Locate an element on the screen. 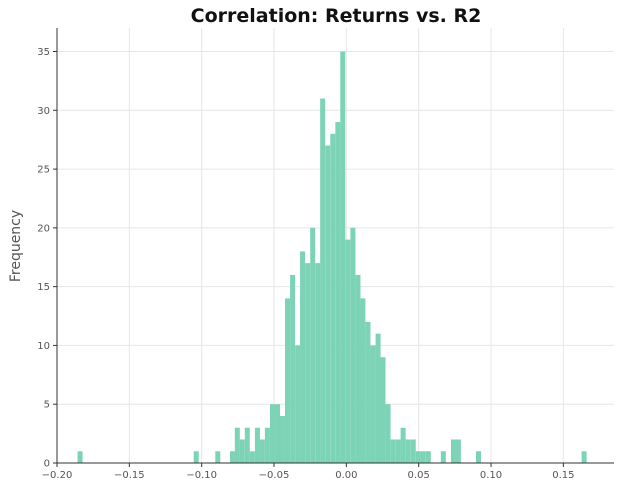  y-tick-label: 25 is located at coordinates (43, 170).